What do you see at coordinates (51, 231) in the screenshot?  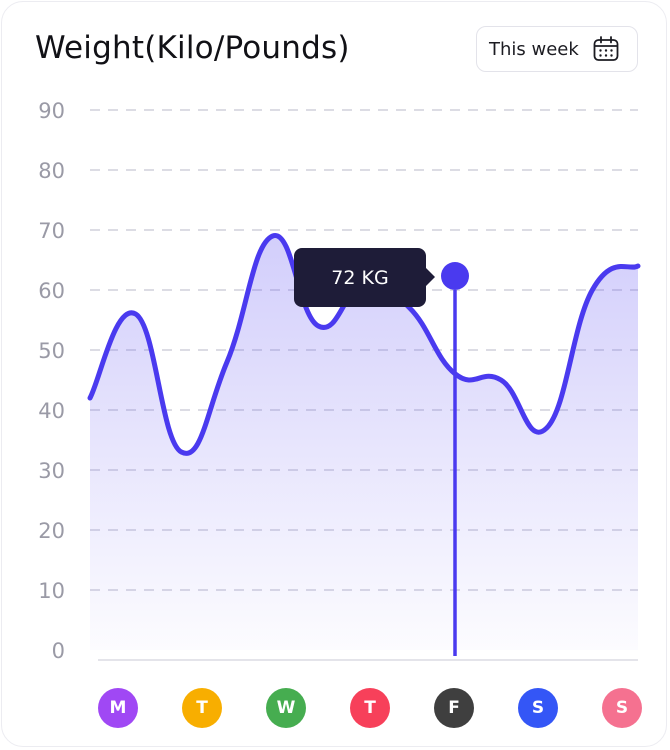 I see `y-tick-label: 70` at bounding box center [51, 231].